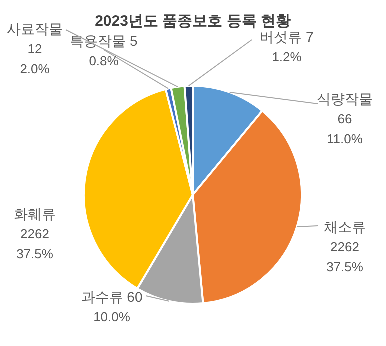  I want to click on slice-label: 화훼류, so click(35, 214).